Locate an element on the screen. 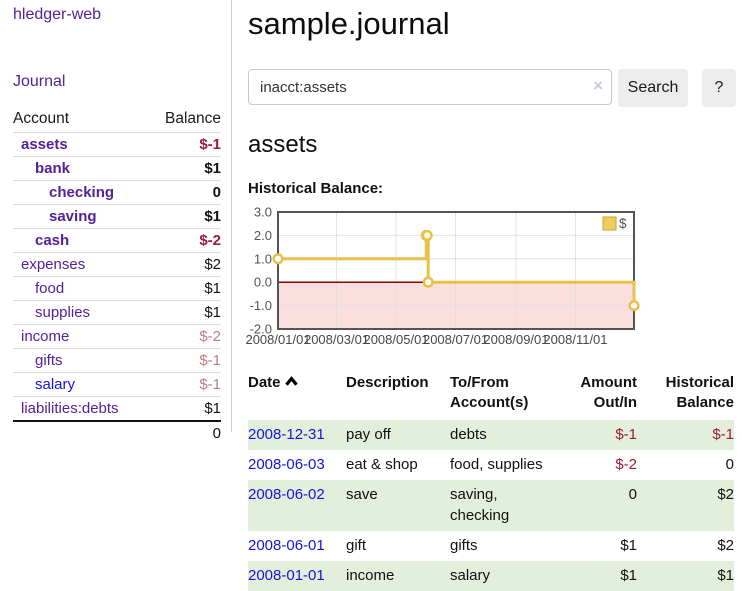  account-row: salary $-1 is located at coordinates (117, 384).